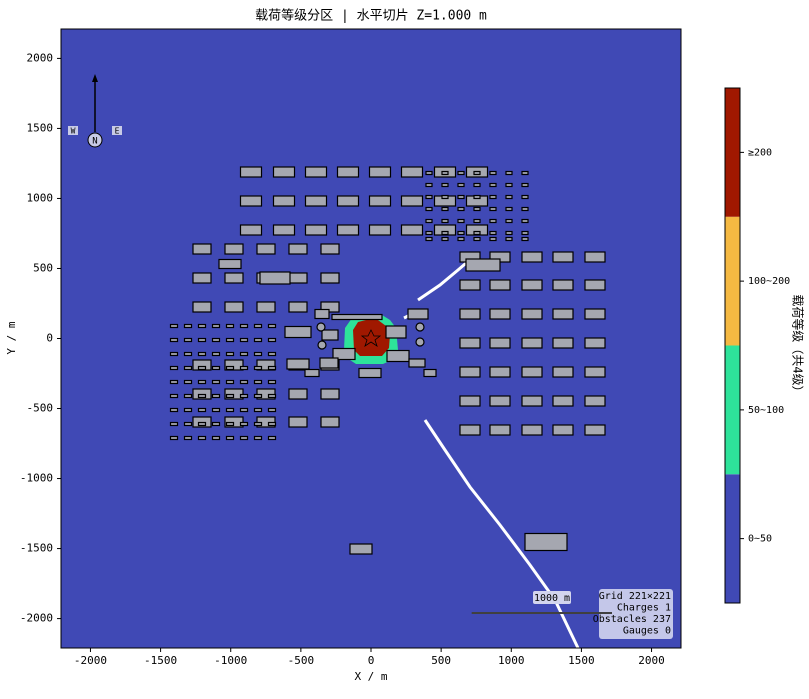  Describe the element at coordinates (766, 410) in the screenshot. I see `colorbar-tick-label: 50~100` at that location.